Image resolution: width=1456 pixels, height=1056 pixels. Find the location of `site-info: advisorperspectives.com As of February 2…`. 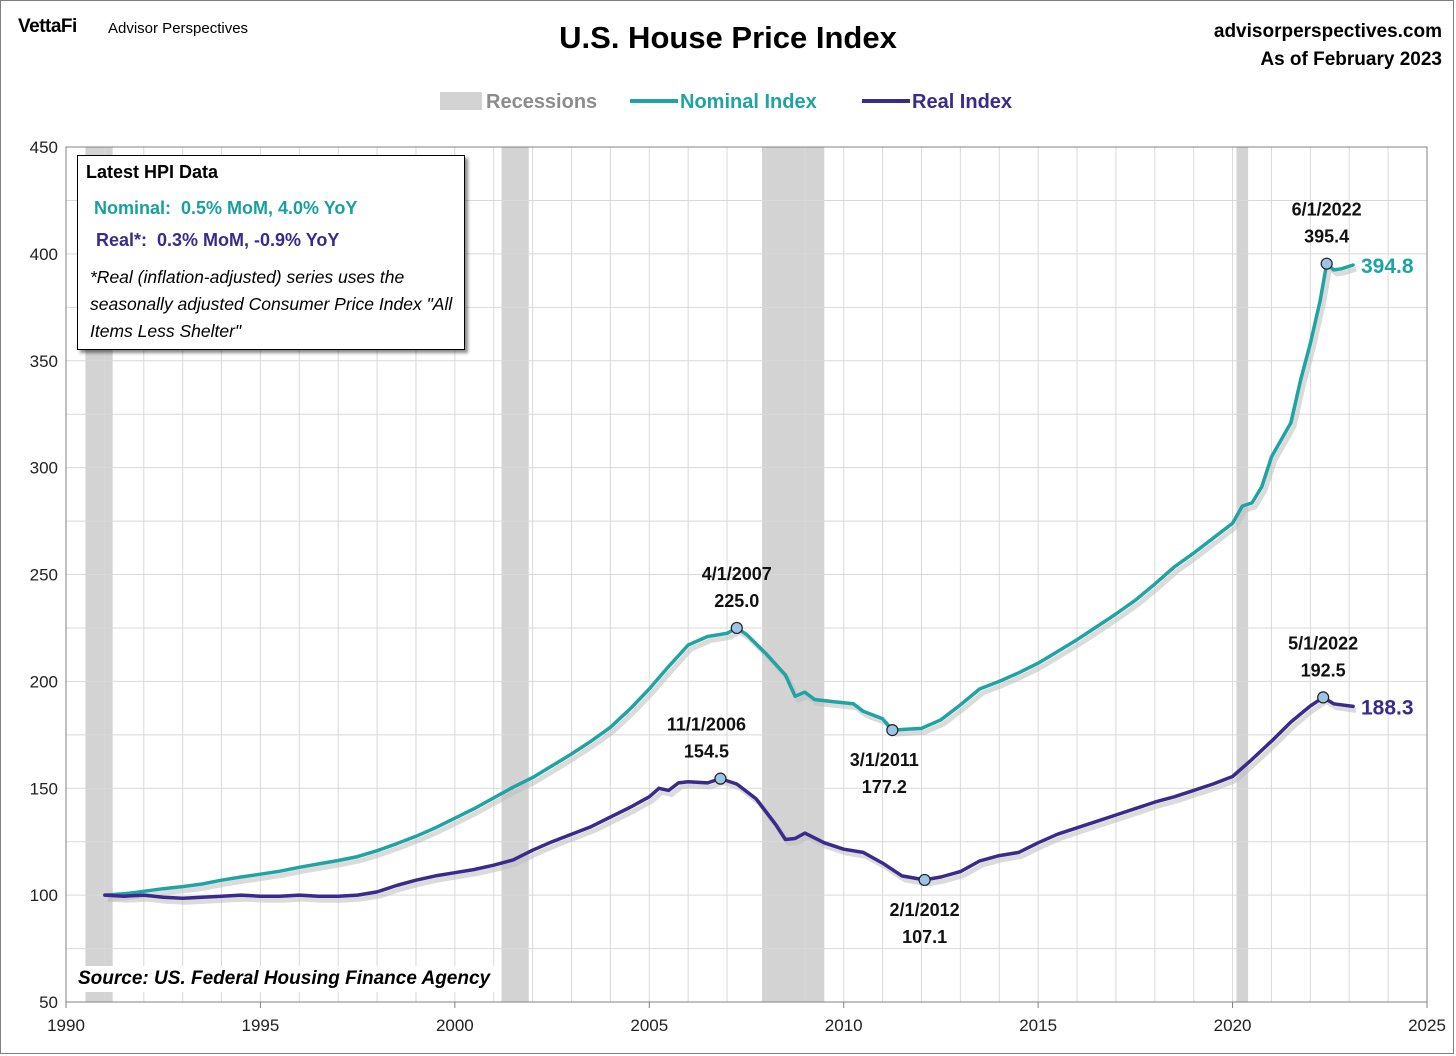

site-info: advisorperspectives.com As of February 2… is located at coordinates (1328, 46).